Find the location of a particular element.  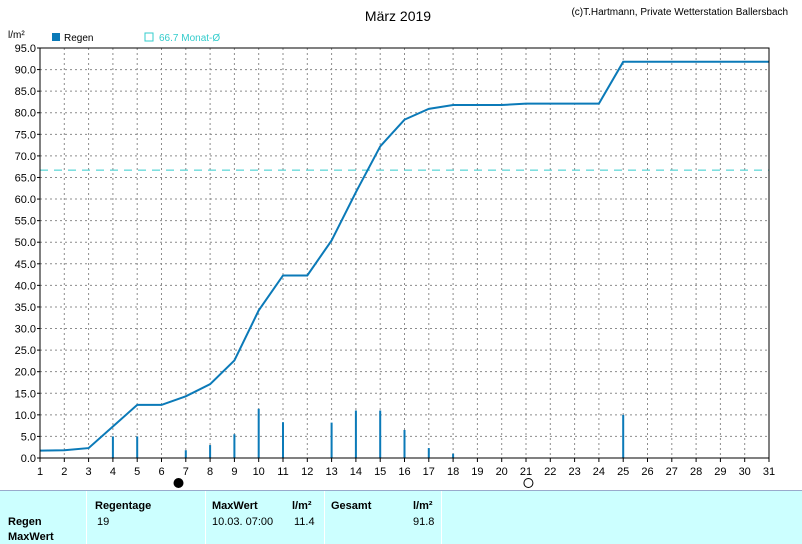

x-tick-label: 7 is located at coordinates (186, 472).